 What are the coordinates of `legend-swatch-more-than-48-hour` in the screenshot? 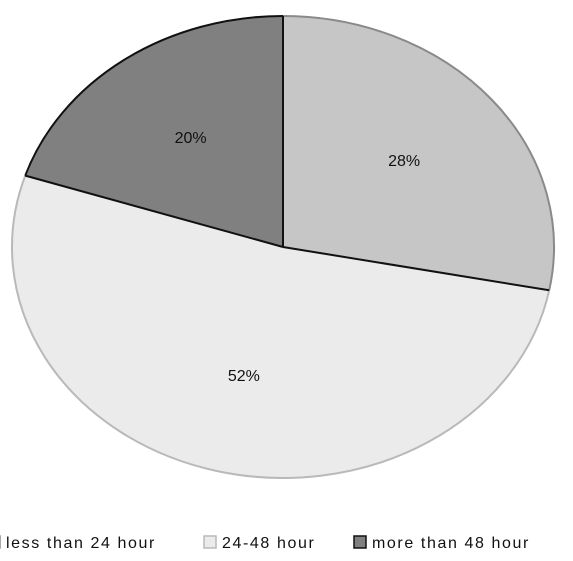 It's located at (360, 542).